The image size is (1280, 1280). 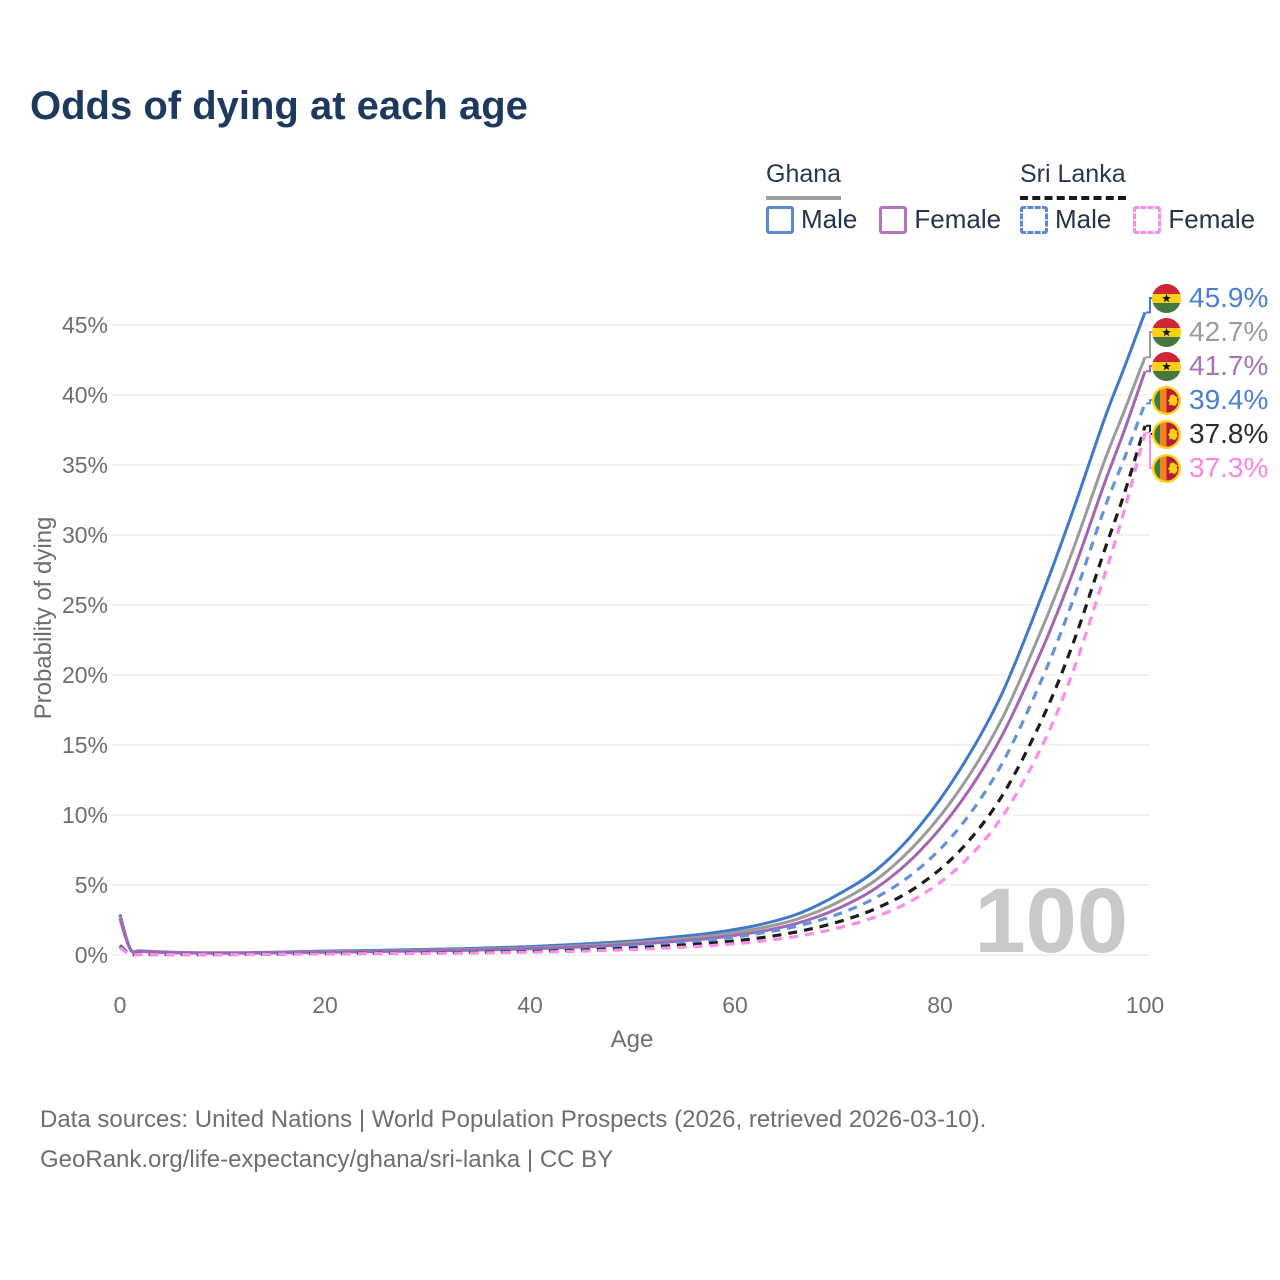 I want to click on age-counter-watermark: 100, so click(x=1052, y=921).